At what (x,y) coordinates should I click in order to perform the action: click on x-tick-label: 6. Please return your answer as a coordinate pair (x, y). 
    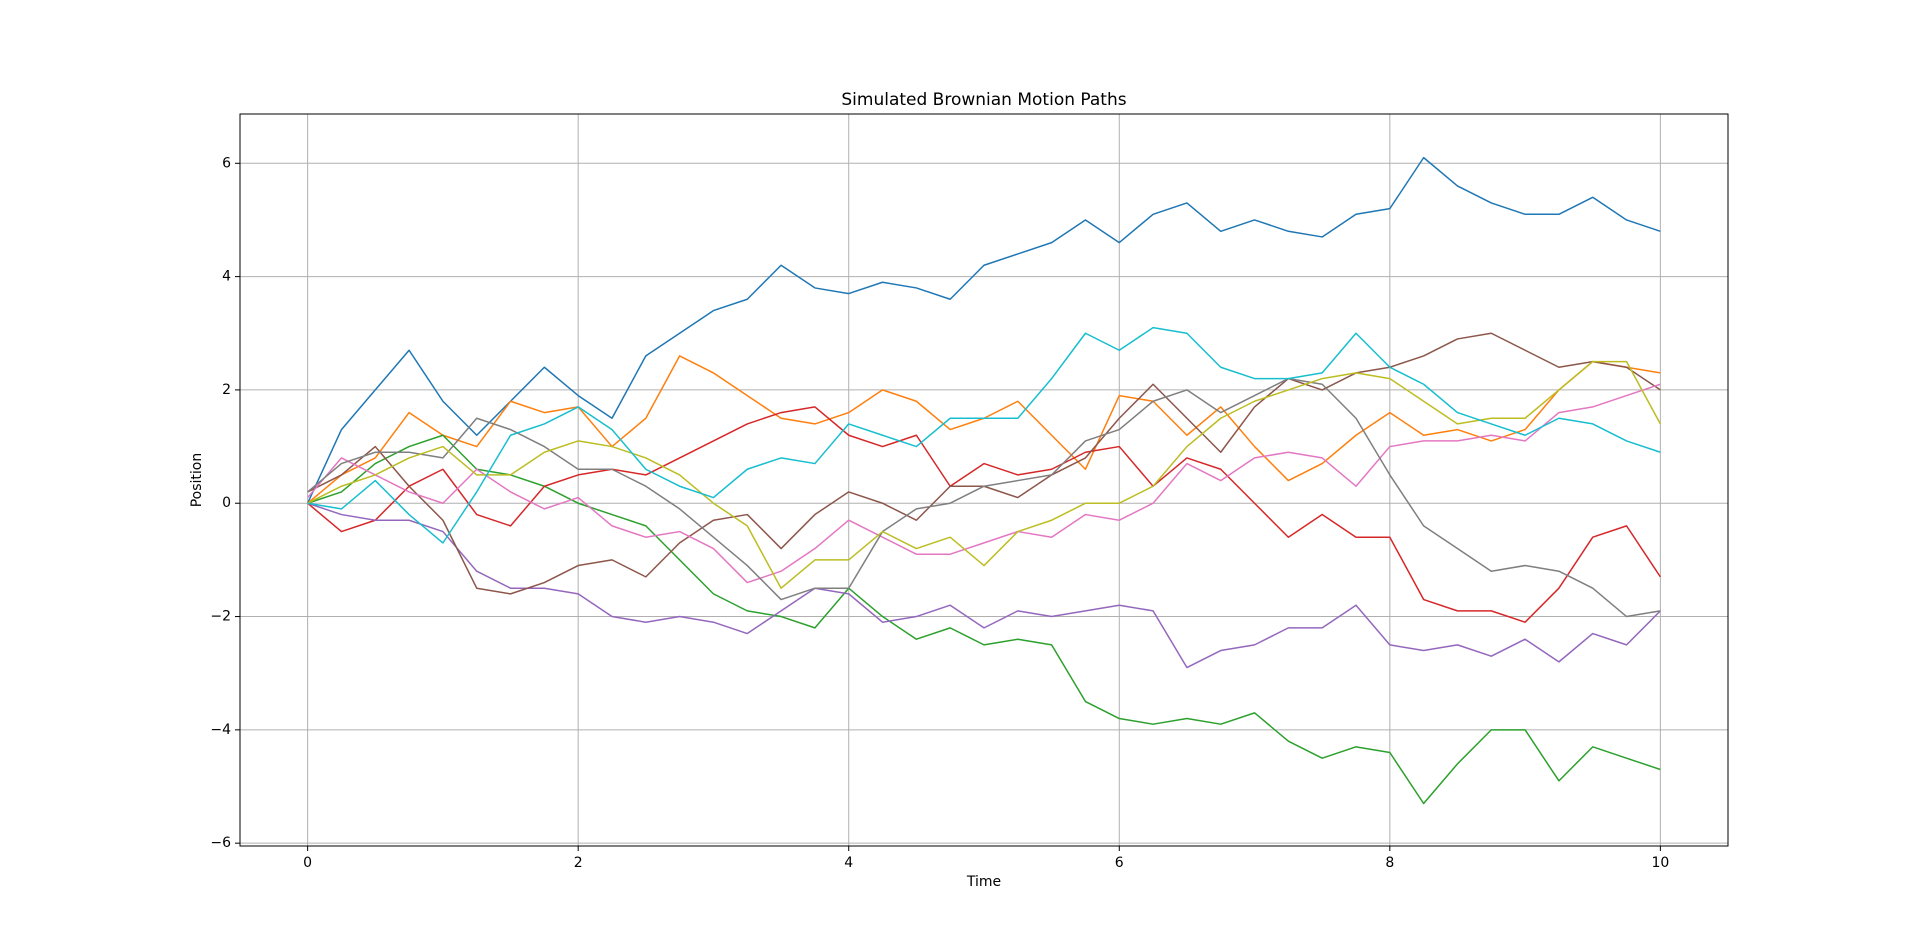
    Looking at the image, I should click on (1119, 863).